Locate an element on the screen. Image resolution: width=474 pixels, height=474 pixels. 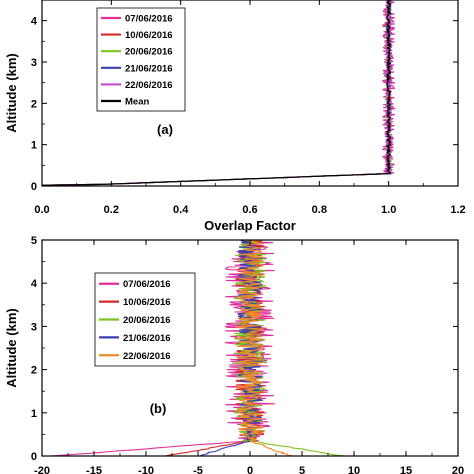
y-tick-label: 5 is located at coordinates (34, 241).